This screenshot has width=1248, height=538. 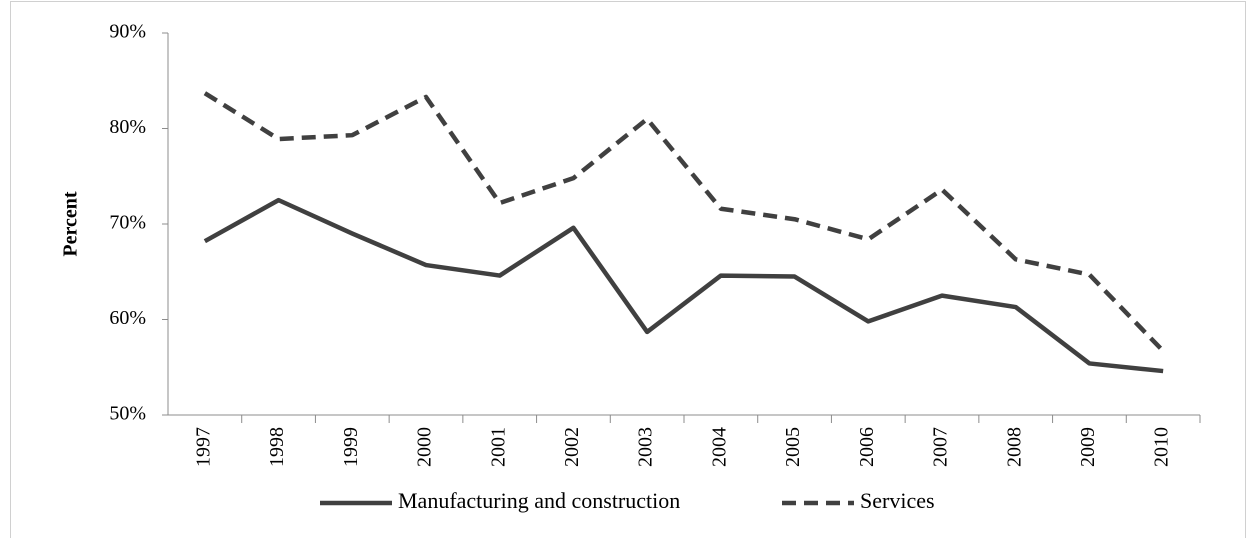 What do you see at coordinates (897, 500) in the screenshot?
I see `legend-label: Services` at bounding box center [897, 500].